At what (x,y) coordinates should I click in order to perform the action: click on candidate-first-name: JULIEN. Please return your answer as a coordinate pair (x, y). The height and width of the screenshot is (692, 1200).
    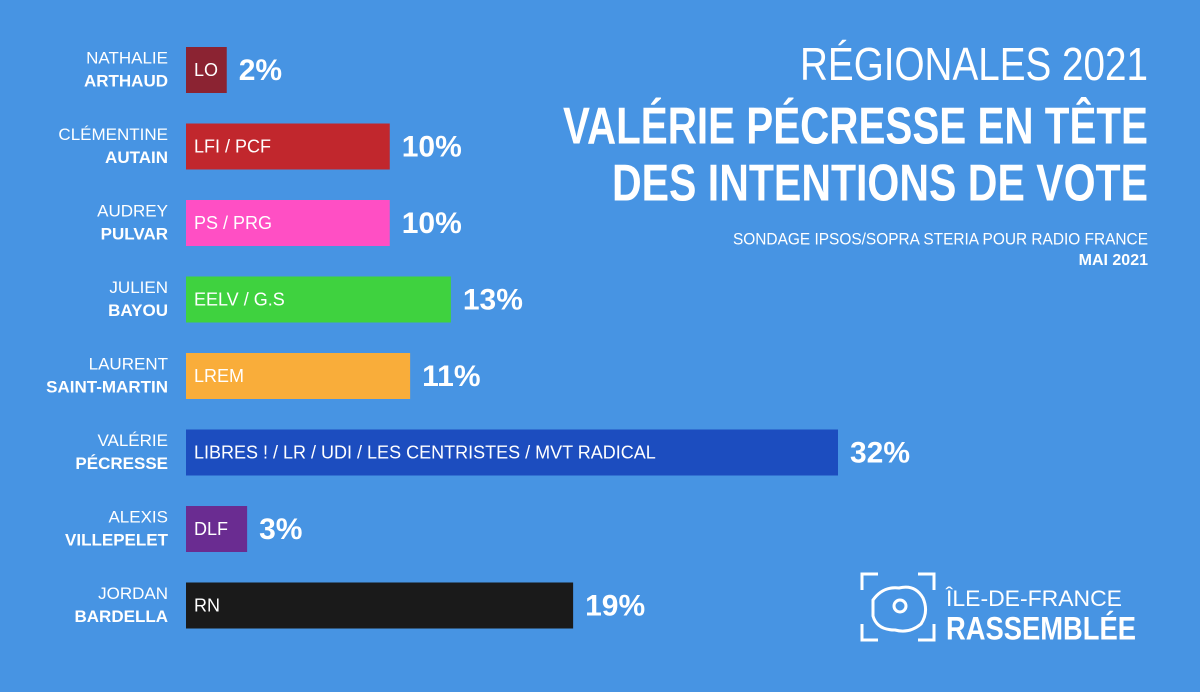
    Looking at the image, I should click on (138, 287).